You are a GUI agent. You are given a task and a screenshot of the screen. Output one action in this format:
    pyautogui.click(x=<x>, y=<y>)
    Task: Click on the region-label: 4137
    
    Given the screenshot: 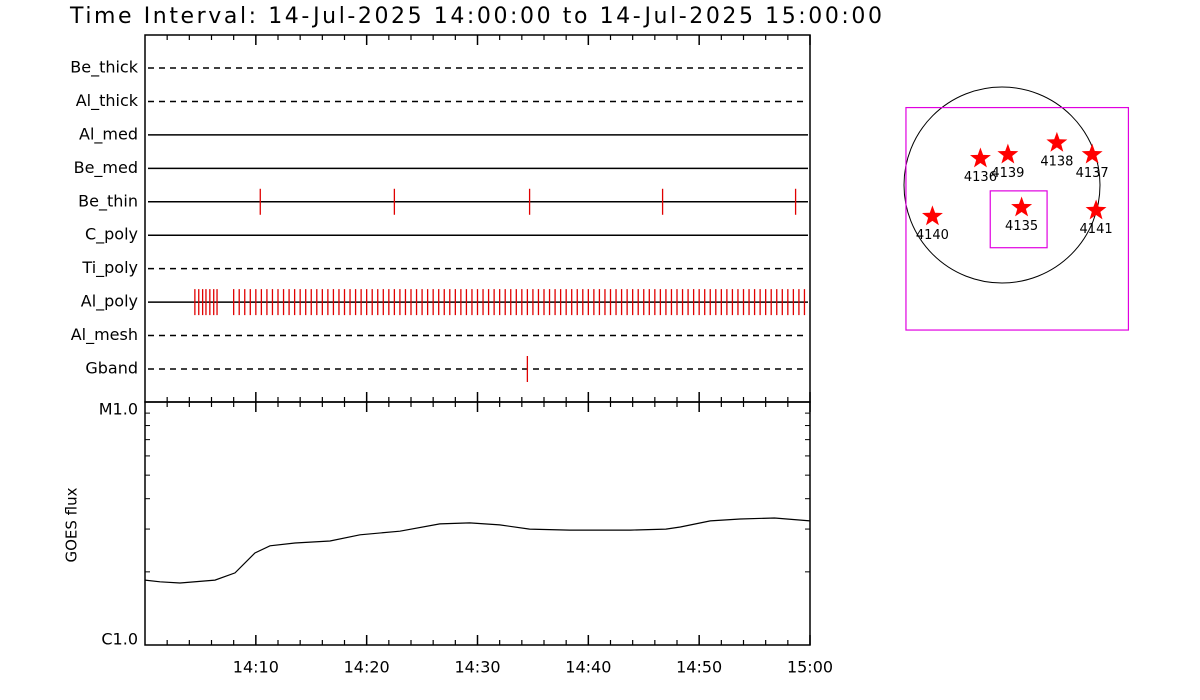 What is the action you would take?
    pyautogui.click(x=1092, y=173)
    